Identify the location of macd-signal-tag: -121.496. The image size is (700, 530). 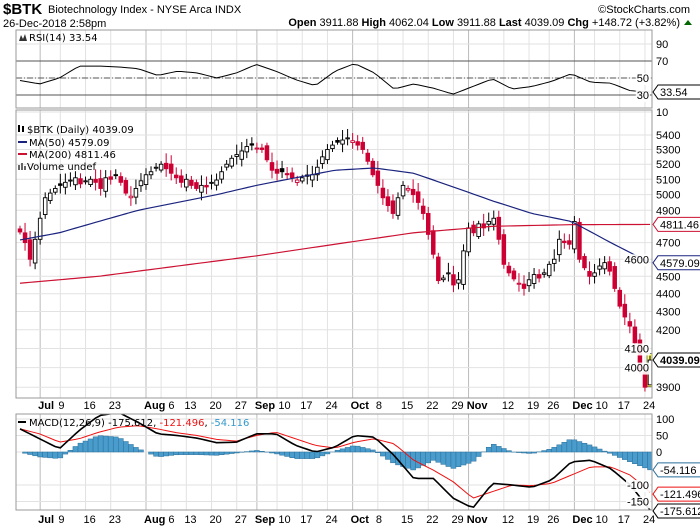
(680, 495).